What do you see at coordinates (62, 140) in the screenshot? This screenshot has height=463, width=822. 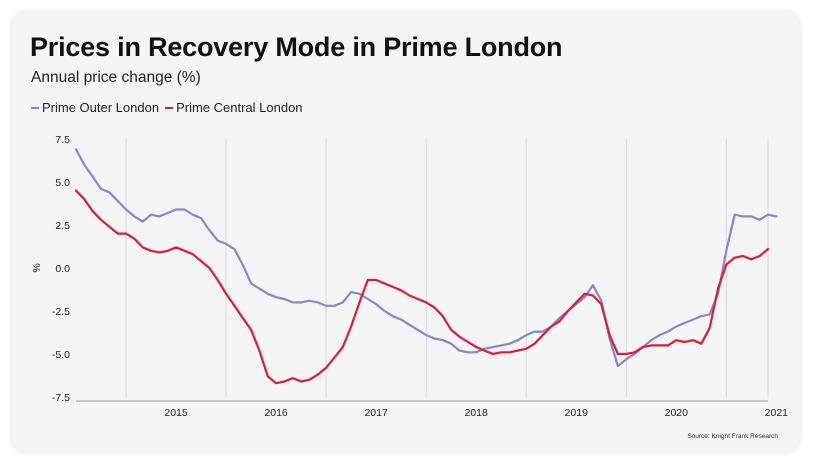 I see `y-tick-label-0: 7.5` at bounding box center [62, 140].